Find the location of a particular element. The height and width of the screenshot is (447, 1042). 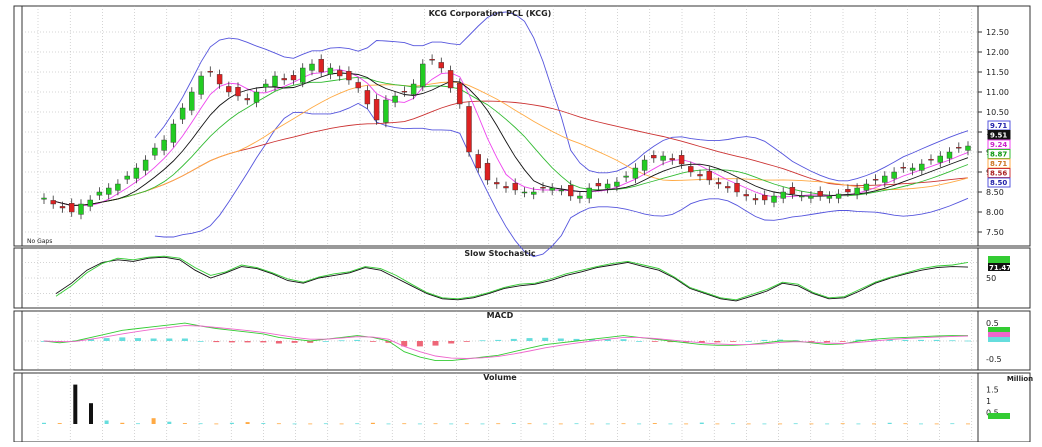

macd-histogram-legend-tag is located at coordinates (999, 339).